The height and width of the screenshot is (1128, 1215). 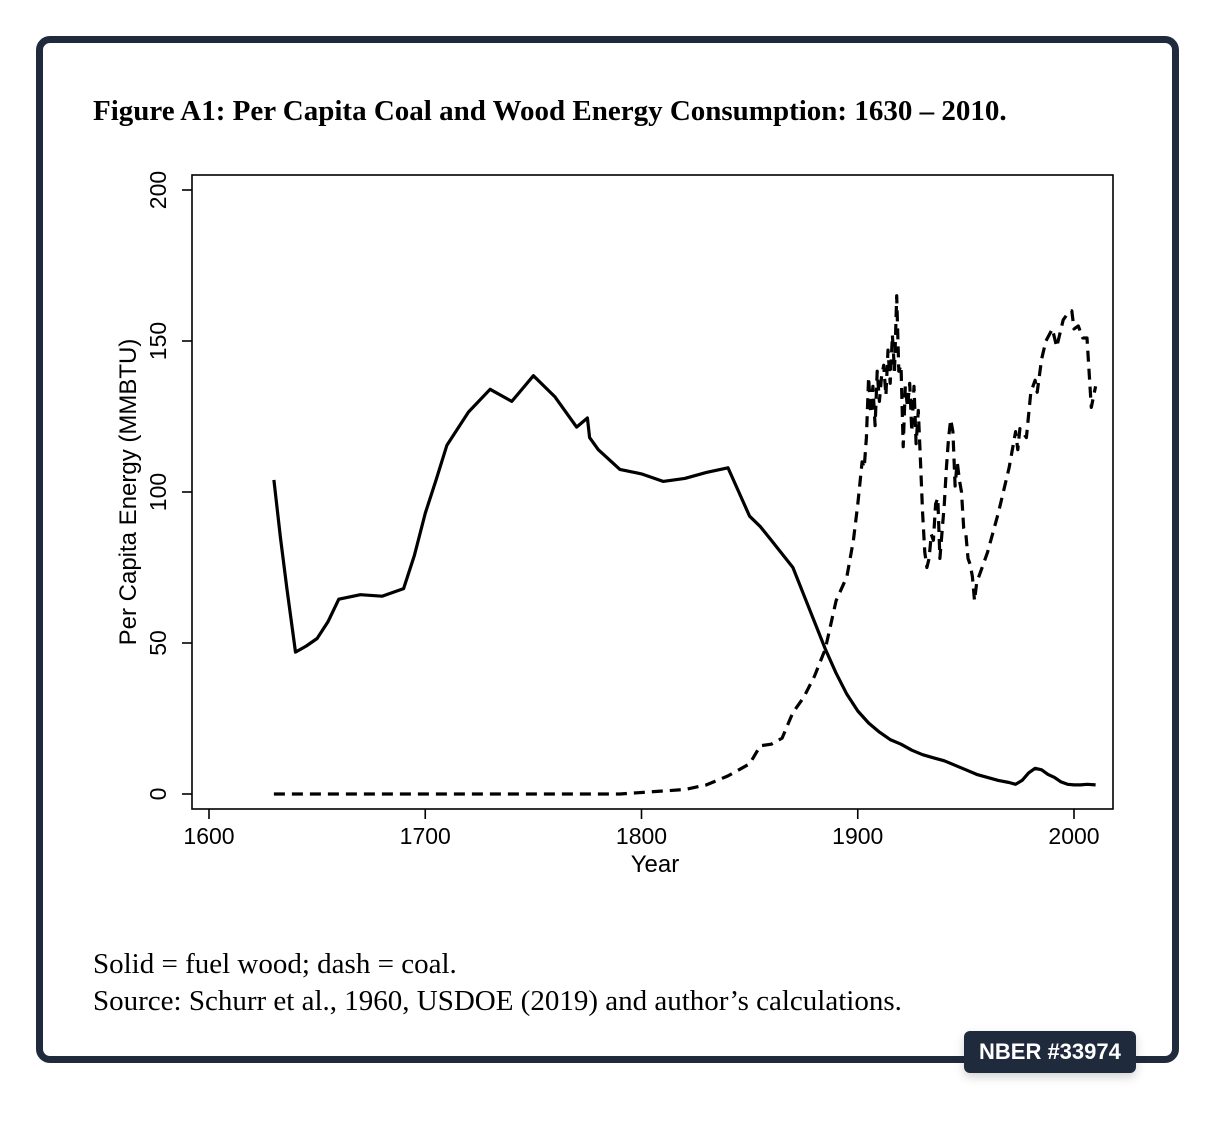 I want to click on y-axis-title: Per Capita Energy (MMBTU), so click(x=128, y=492).